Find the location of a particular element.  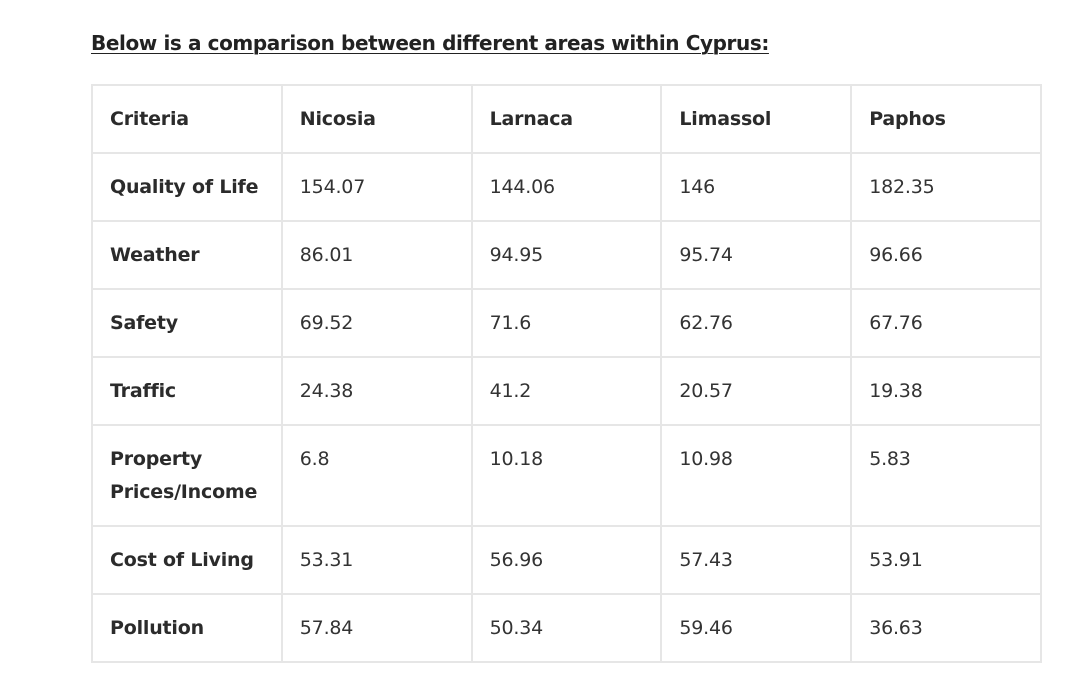

column-header-limassol: Limassol is located at coordinates (756, 119).